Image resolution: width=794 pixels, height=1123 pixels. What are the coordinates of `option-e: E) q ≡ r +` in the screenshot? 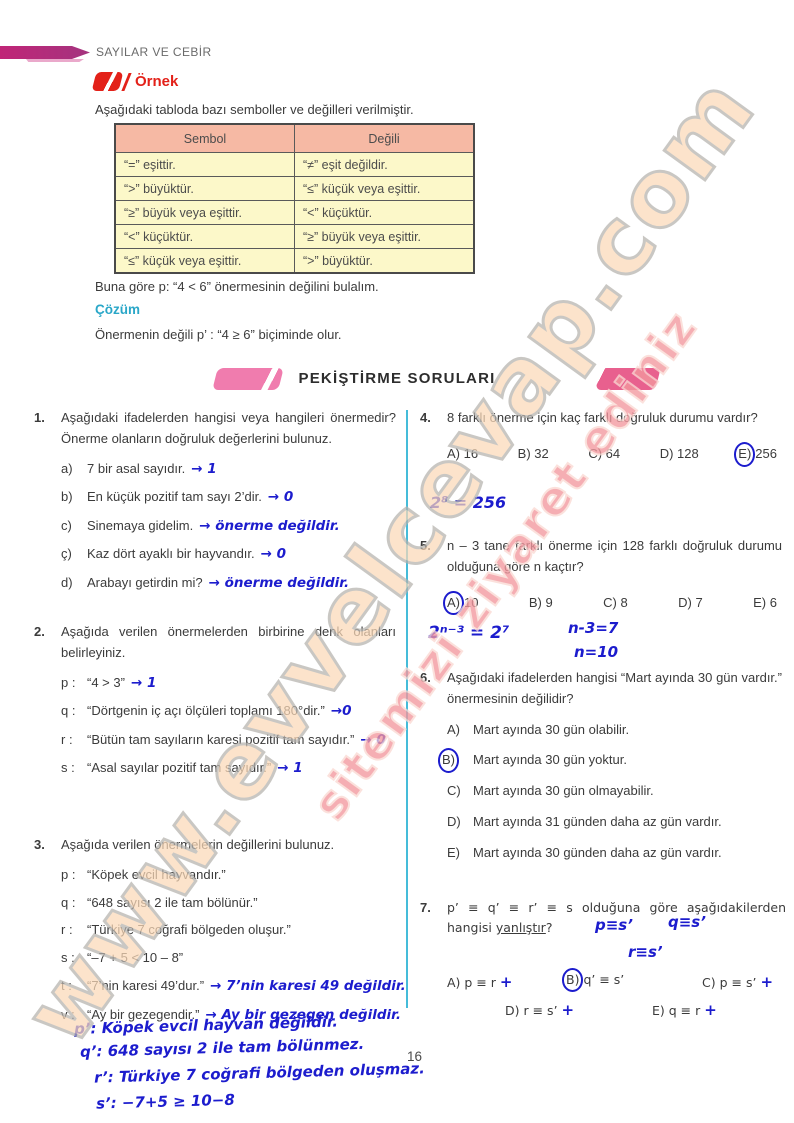 It's located at (684, 1010).